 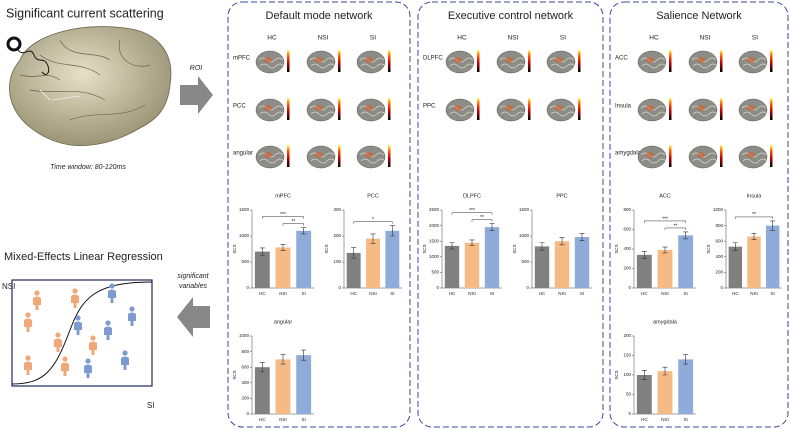 What do you see at coordinates (339, 287) in the screenshot?
I see `y-tick-label: 0` at bounding box center [339, 287].